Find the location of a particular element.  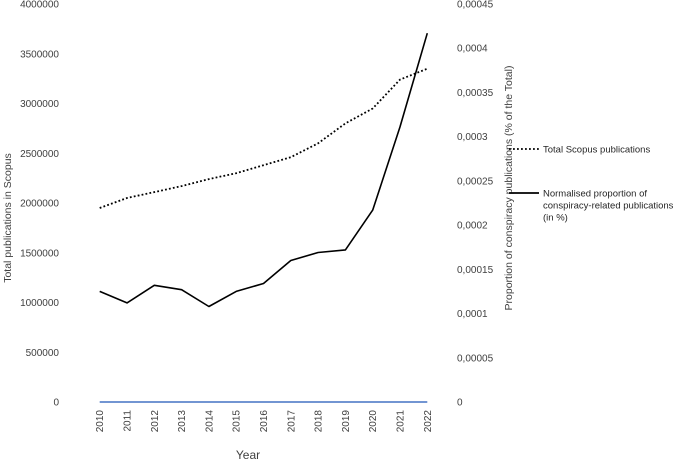

x-tick-label: 2014 is located at coordinates (209, 421).